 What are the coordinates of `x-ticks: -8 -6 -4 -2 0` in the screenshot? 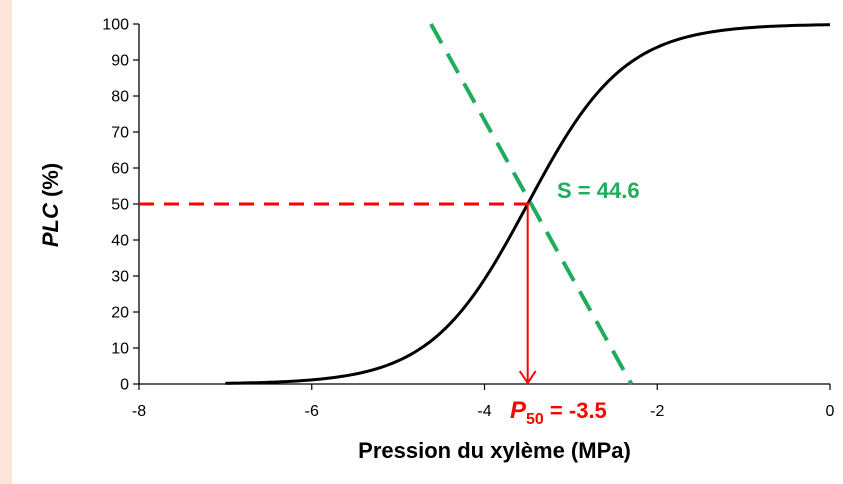 It's located at (483, 402).